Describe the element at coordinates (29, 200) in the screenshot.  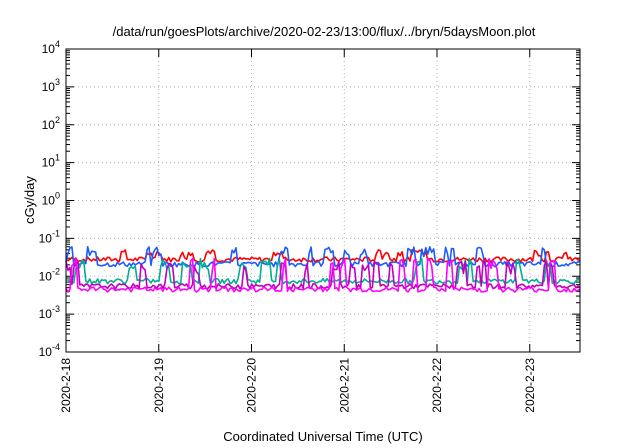
I see `y-axis-label: cGy/day` at that location.